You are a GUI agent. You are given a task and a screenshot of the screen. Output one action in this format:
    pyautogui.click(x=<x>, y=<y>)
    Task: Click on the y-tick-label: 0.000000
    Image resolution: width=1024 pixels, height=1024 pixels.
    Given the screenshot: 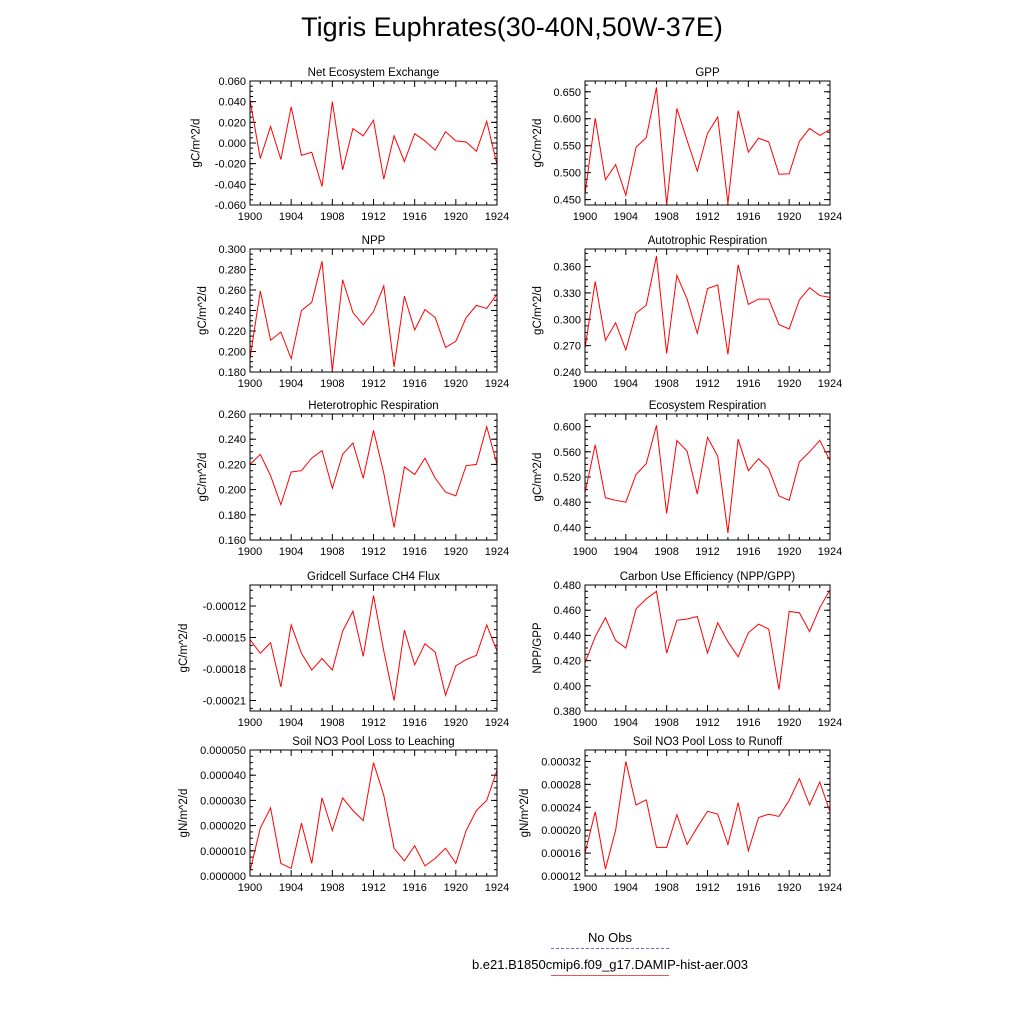 What is the action you would take?
    pyautogui.click(x=223, y=877)
    